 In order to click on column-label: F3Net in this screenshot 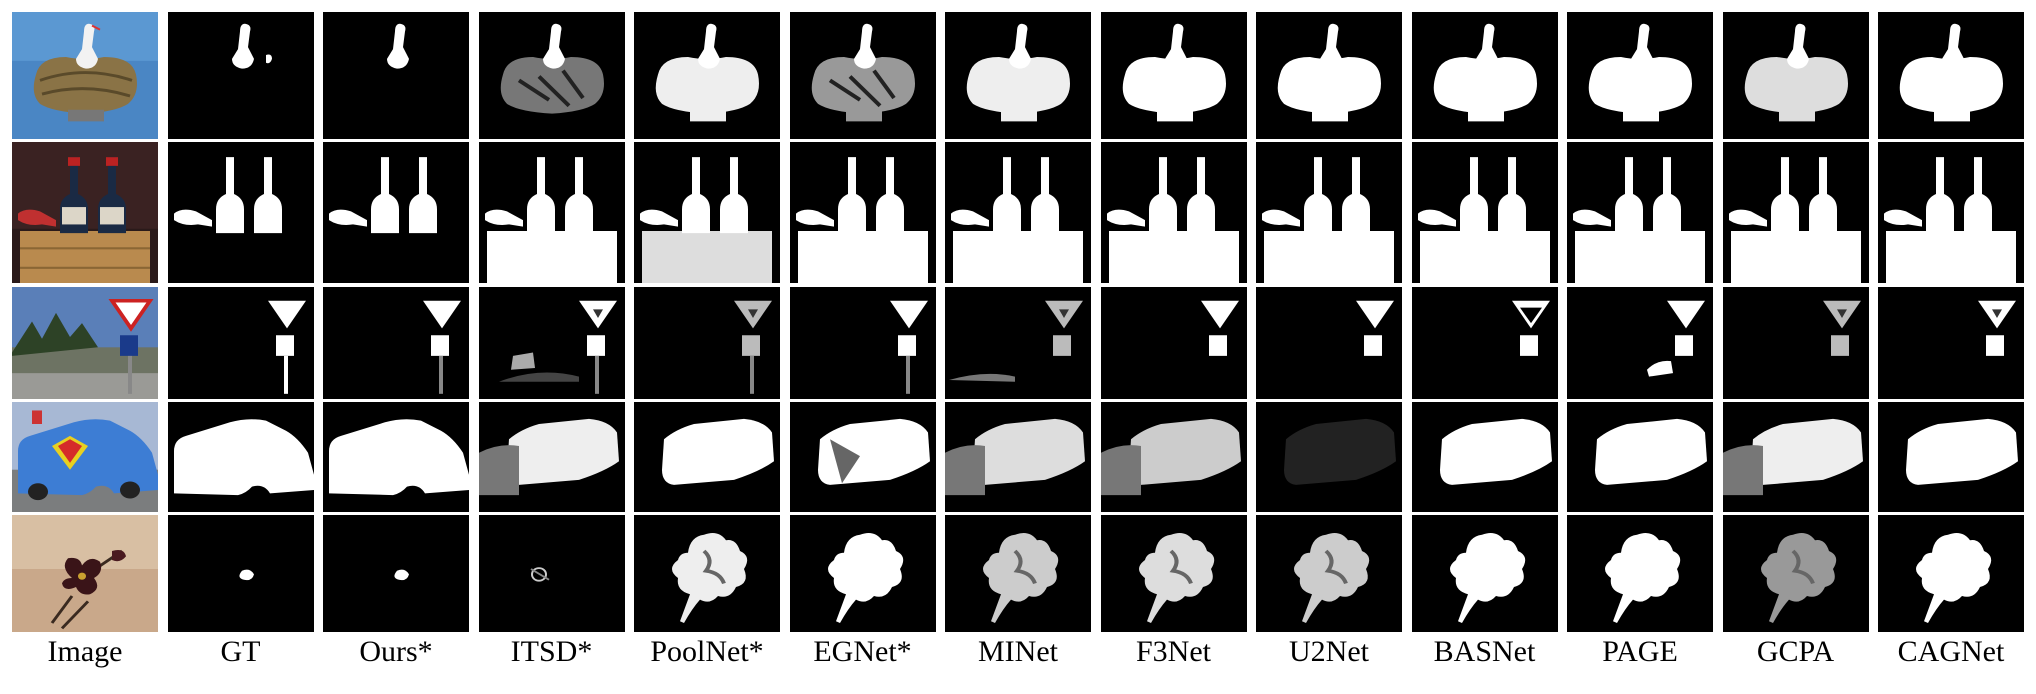, I will do `click(1173, 651)`.